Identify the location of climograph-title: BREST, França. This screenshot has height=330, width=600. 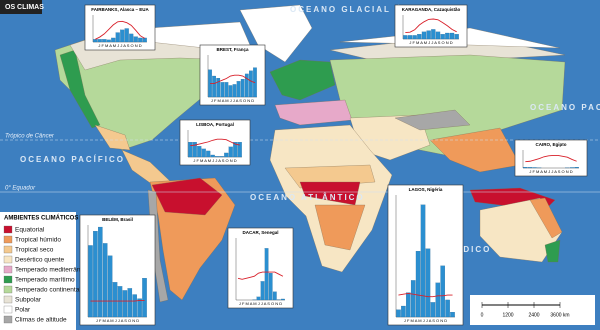
(232, 49).